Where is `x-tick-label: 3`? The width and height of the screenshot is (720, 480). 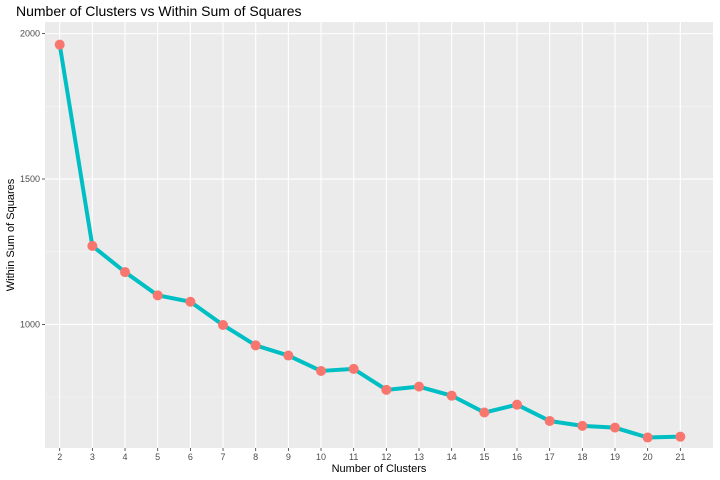
x-tick-label: 3 is located at coordinates (92, 457).